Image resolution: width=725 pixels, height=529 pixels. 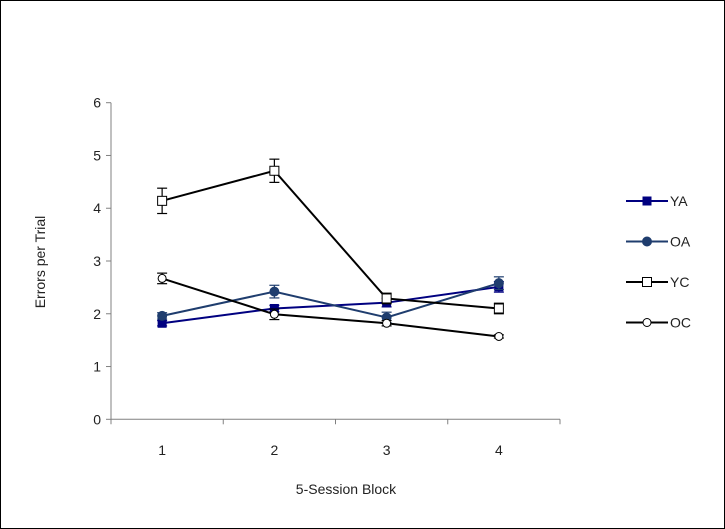 What do you see at coordinates (97, 314) in the screenshot?
I see `y-tick-label: 2` at bounding box center [97, 314].